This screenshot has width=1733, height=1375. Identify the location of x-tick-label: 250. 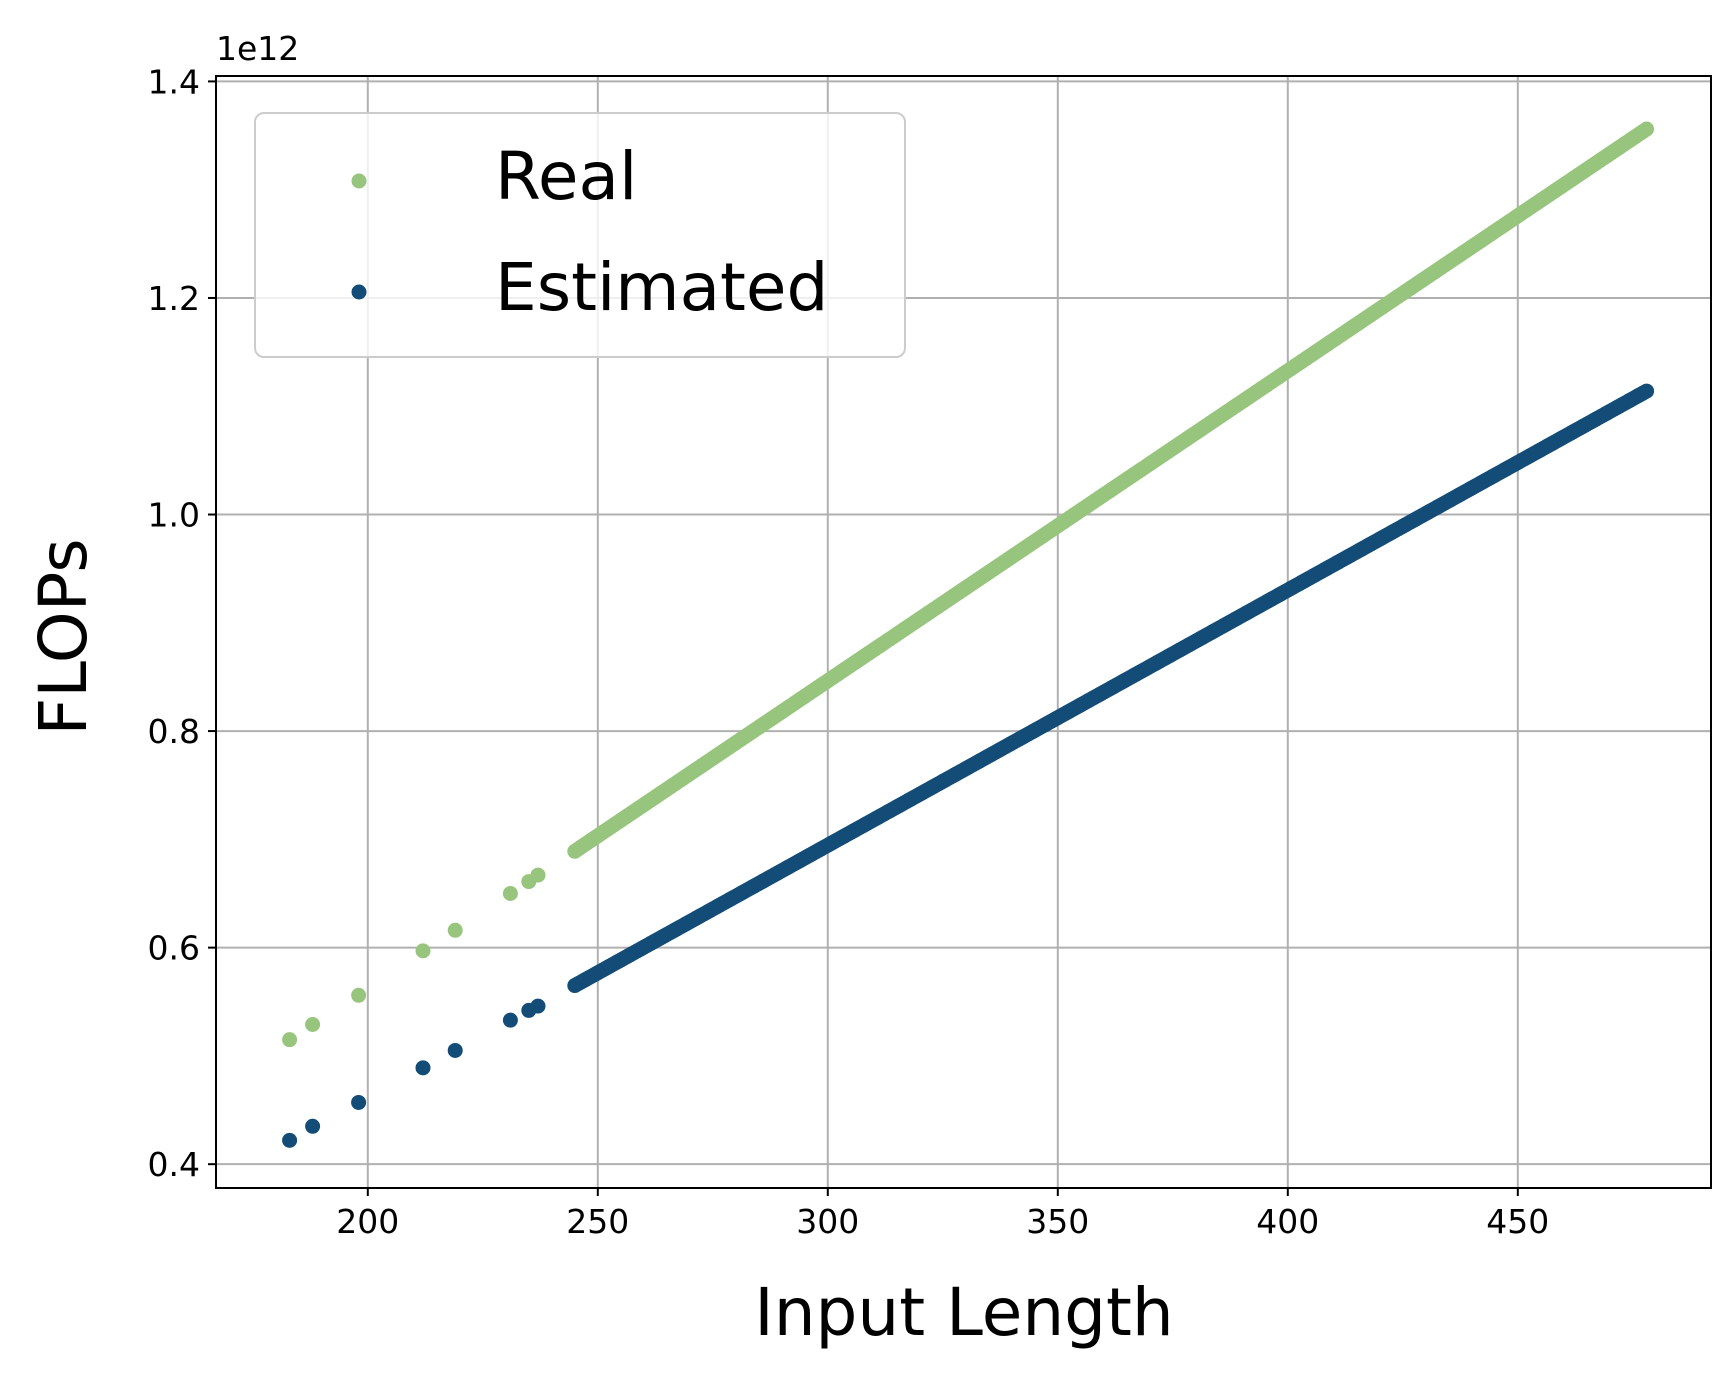
(597, 1221).